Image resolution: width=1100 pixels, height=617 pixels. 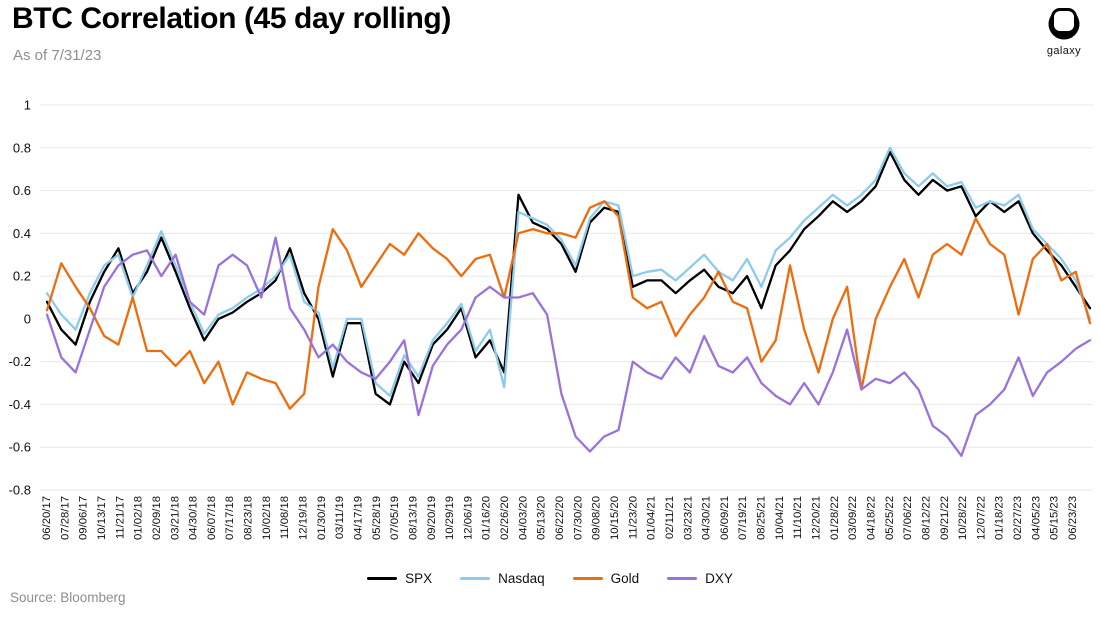 What do you see at coordinates (1036, 518) in the screenshot?
I see `x-tick-label: 04/05/23` at bounding box center [1036, 518].